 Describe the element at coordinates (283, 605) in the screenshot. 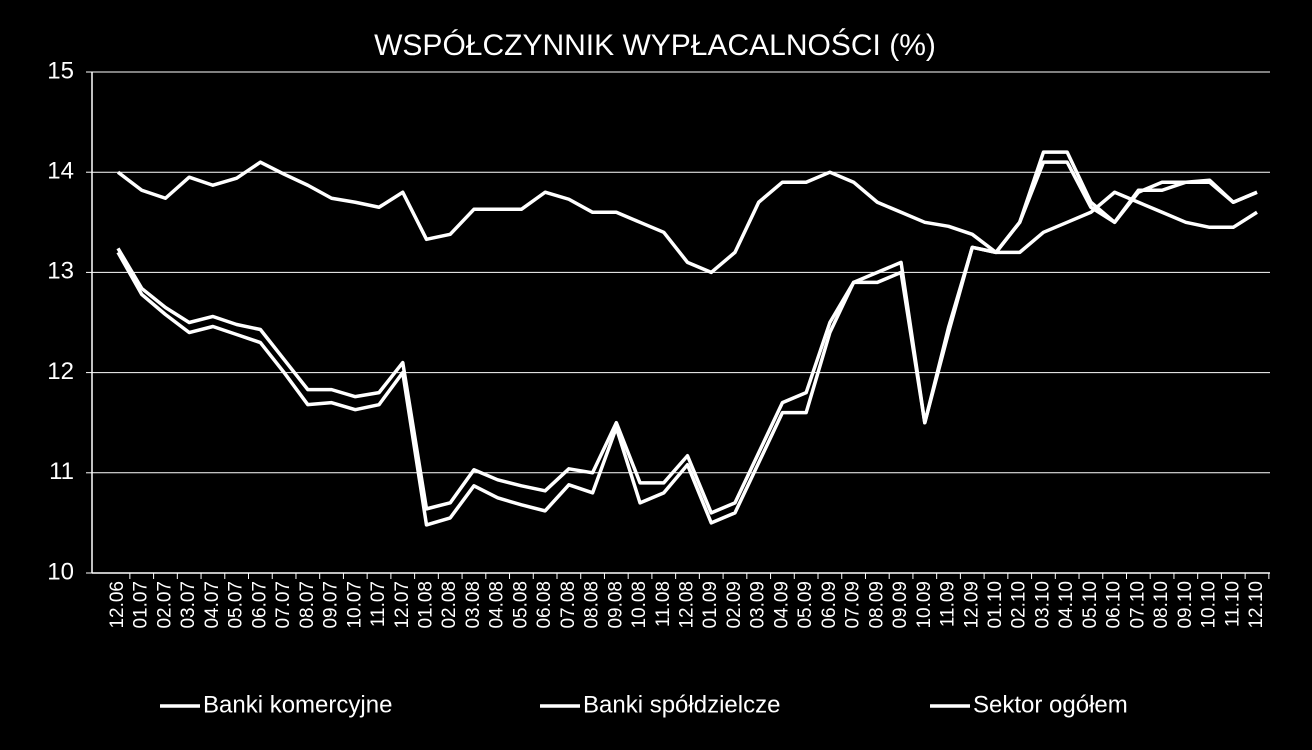

I see `x-tick-label: 07.07` at that location.